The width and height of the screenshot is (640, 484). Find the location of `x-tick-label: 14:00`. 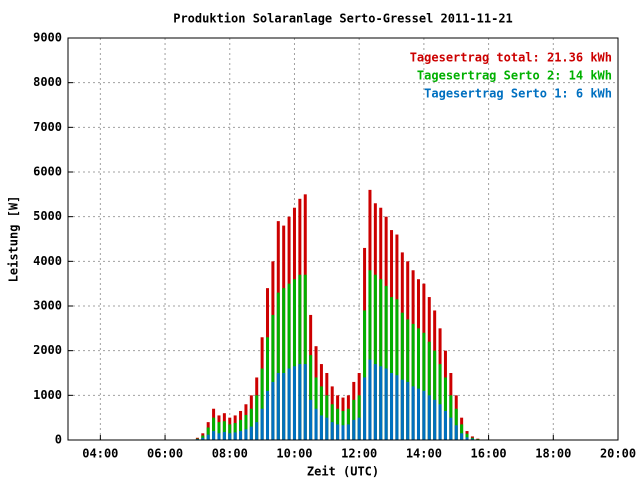

x-tick-label: 14:00 is located at coordinates (424, 454).